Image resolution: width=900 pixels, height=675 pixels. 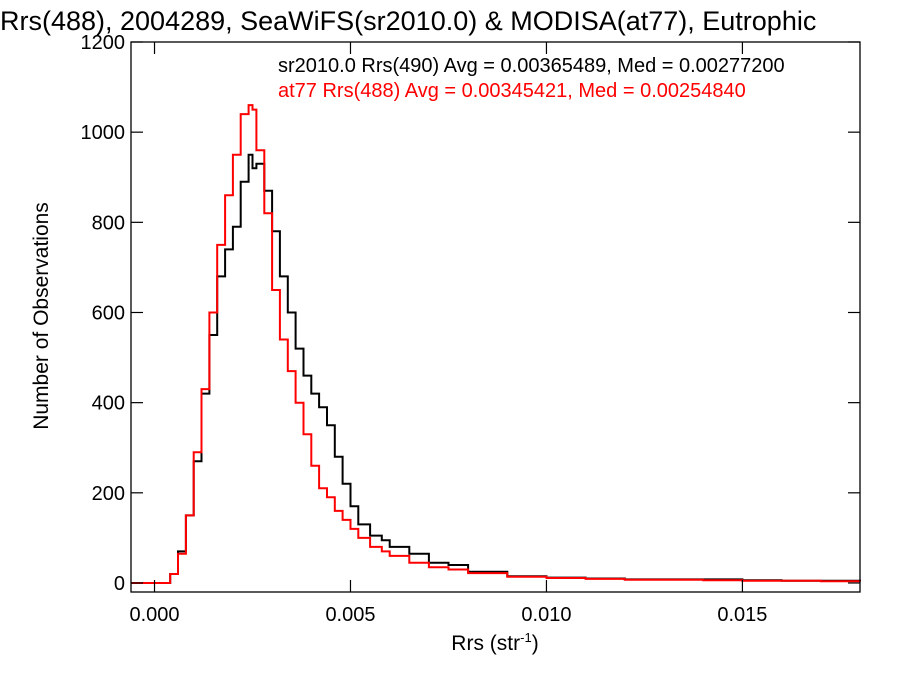 What do you see at coordinates (742, 615) in the screenshot?
I see `x-tick-label: 0.015` at bounding box center [742, 615].